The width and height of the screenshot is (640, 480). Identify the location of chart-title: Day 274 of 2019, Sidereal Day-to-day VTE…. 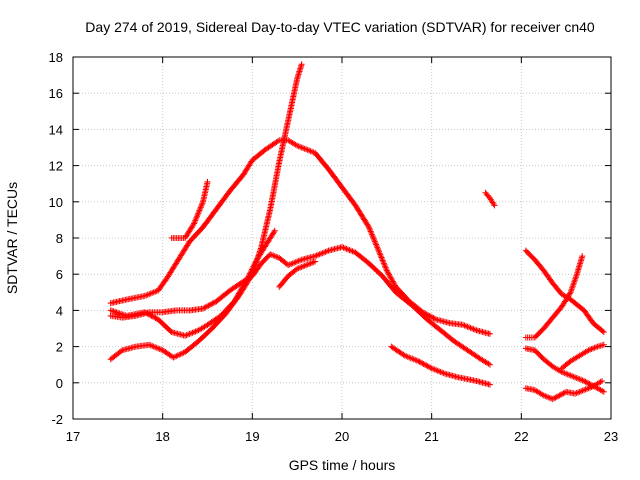
(340, 27).